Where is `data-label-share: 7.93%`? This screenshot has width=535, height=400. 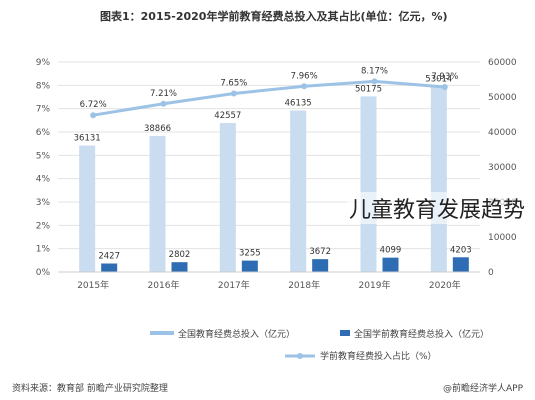 data-label-share: 7.93% is located at coordinates (444, 77).